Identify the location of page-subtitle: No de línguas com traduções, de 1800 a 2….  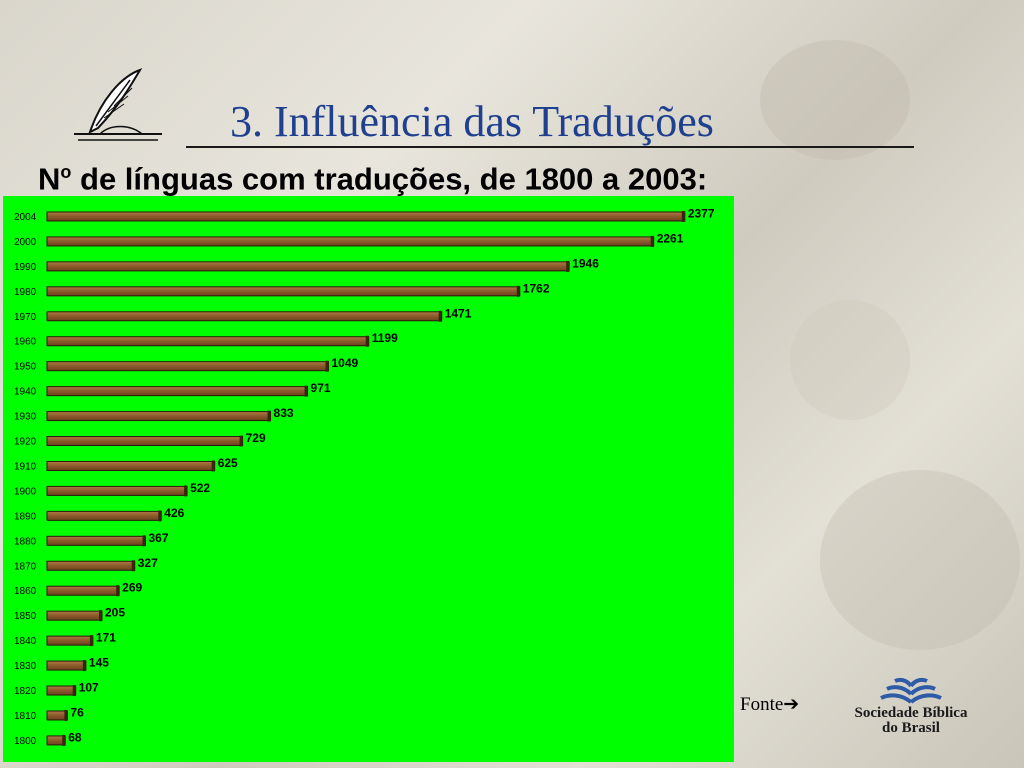
(372, 175).